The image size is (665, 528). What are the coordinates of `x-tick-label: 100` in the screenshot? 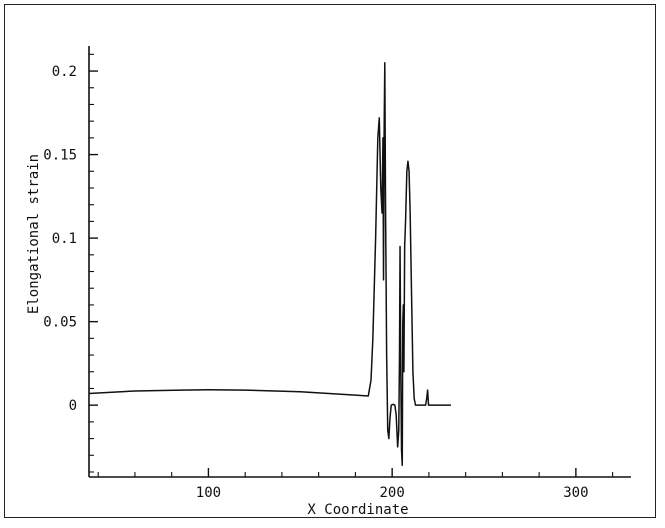 It's located at (208, 493).